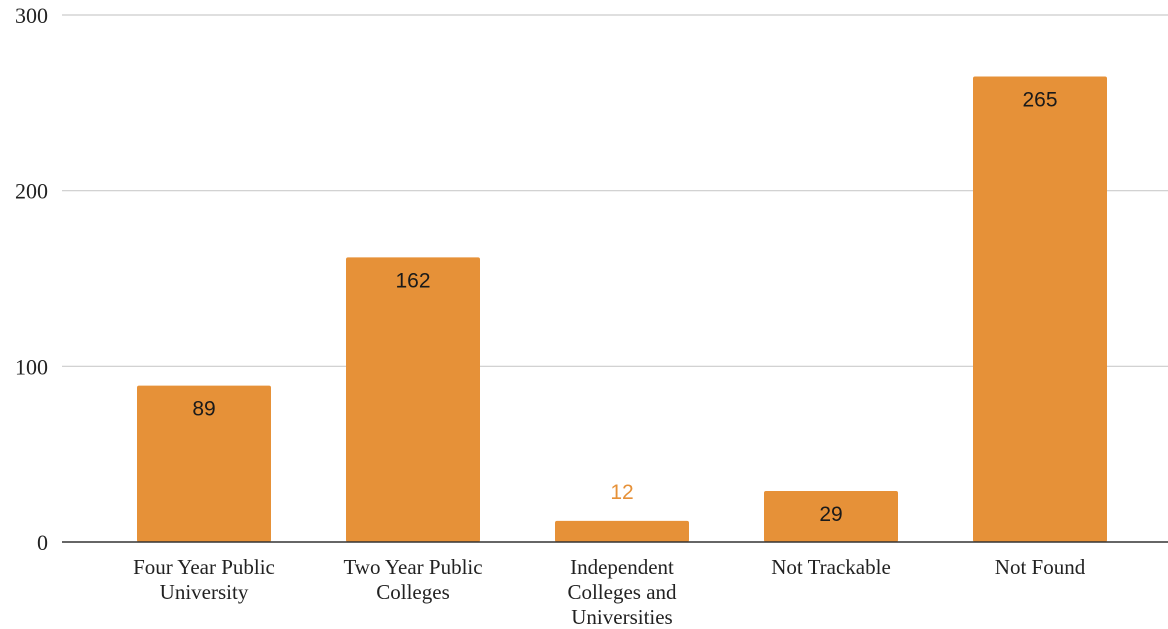 The height and width of the screenshot is (629, 1168). What do you see at coordinates (203, 409) in the screenshot?
I see `data-label: 89` at bounding box center [203, 409].